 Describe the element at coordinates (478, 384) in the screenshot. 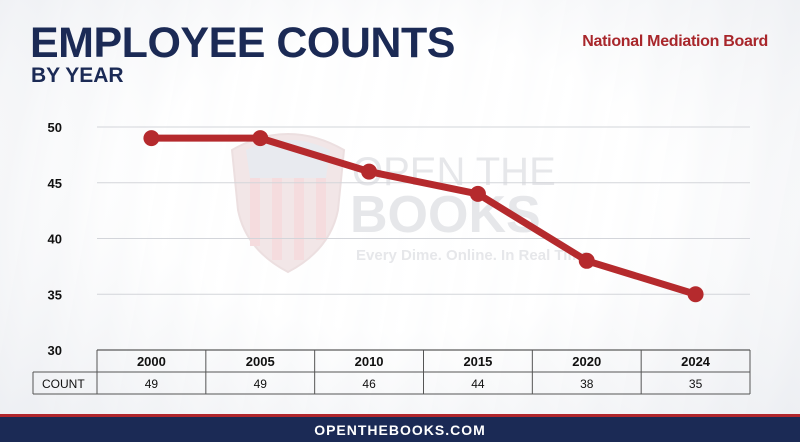

I see `table-value-cell: 44` at that location.